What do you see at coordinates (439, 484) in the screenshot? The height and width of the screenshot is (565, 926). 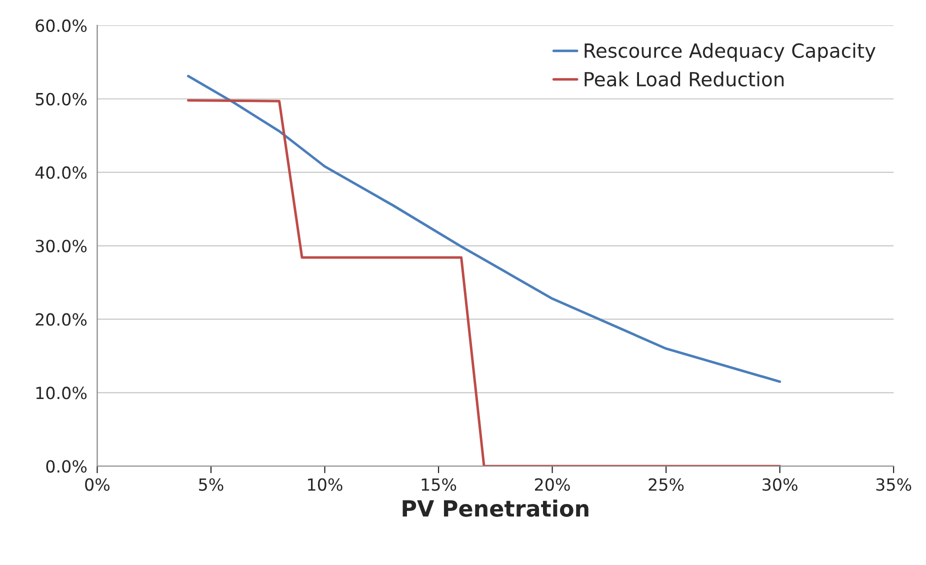 I see `x-tick-label: 15%` at bounding box center [439, 484].